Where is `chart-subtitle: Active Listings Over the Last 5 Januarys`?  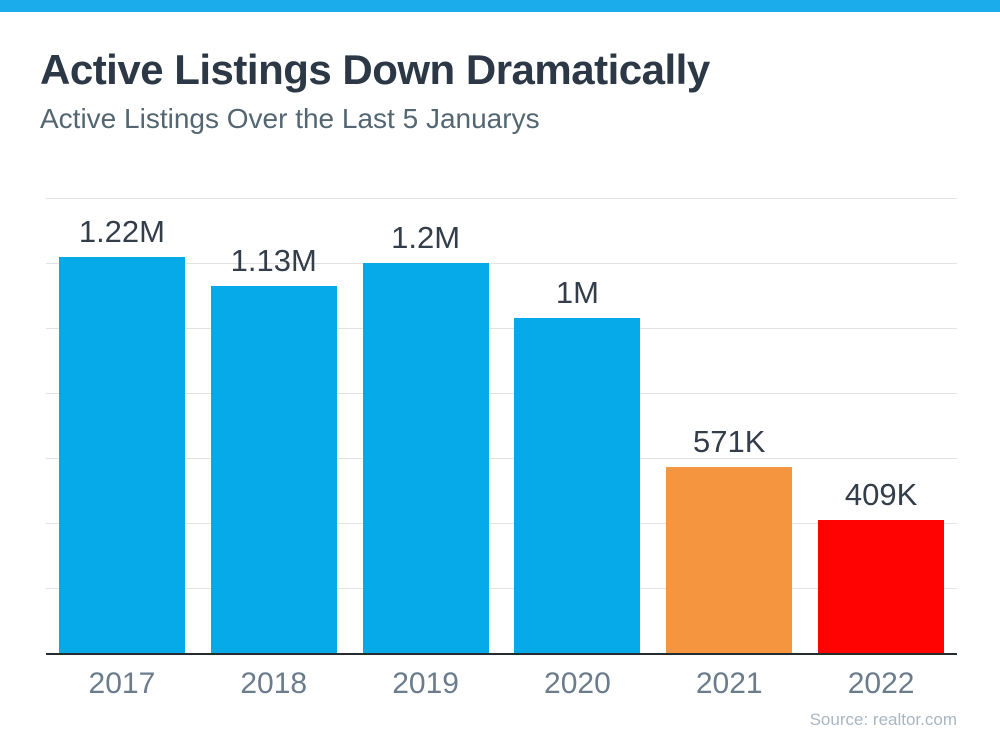 chart-subtitle: Active Listings Over the Last 5 Januarys is located at coordinates (290, 118).